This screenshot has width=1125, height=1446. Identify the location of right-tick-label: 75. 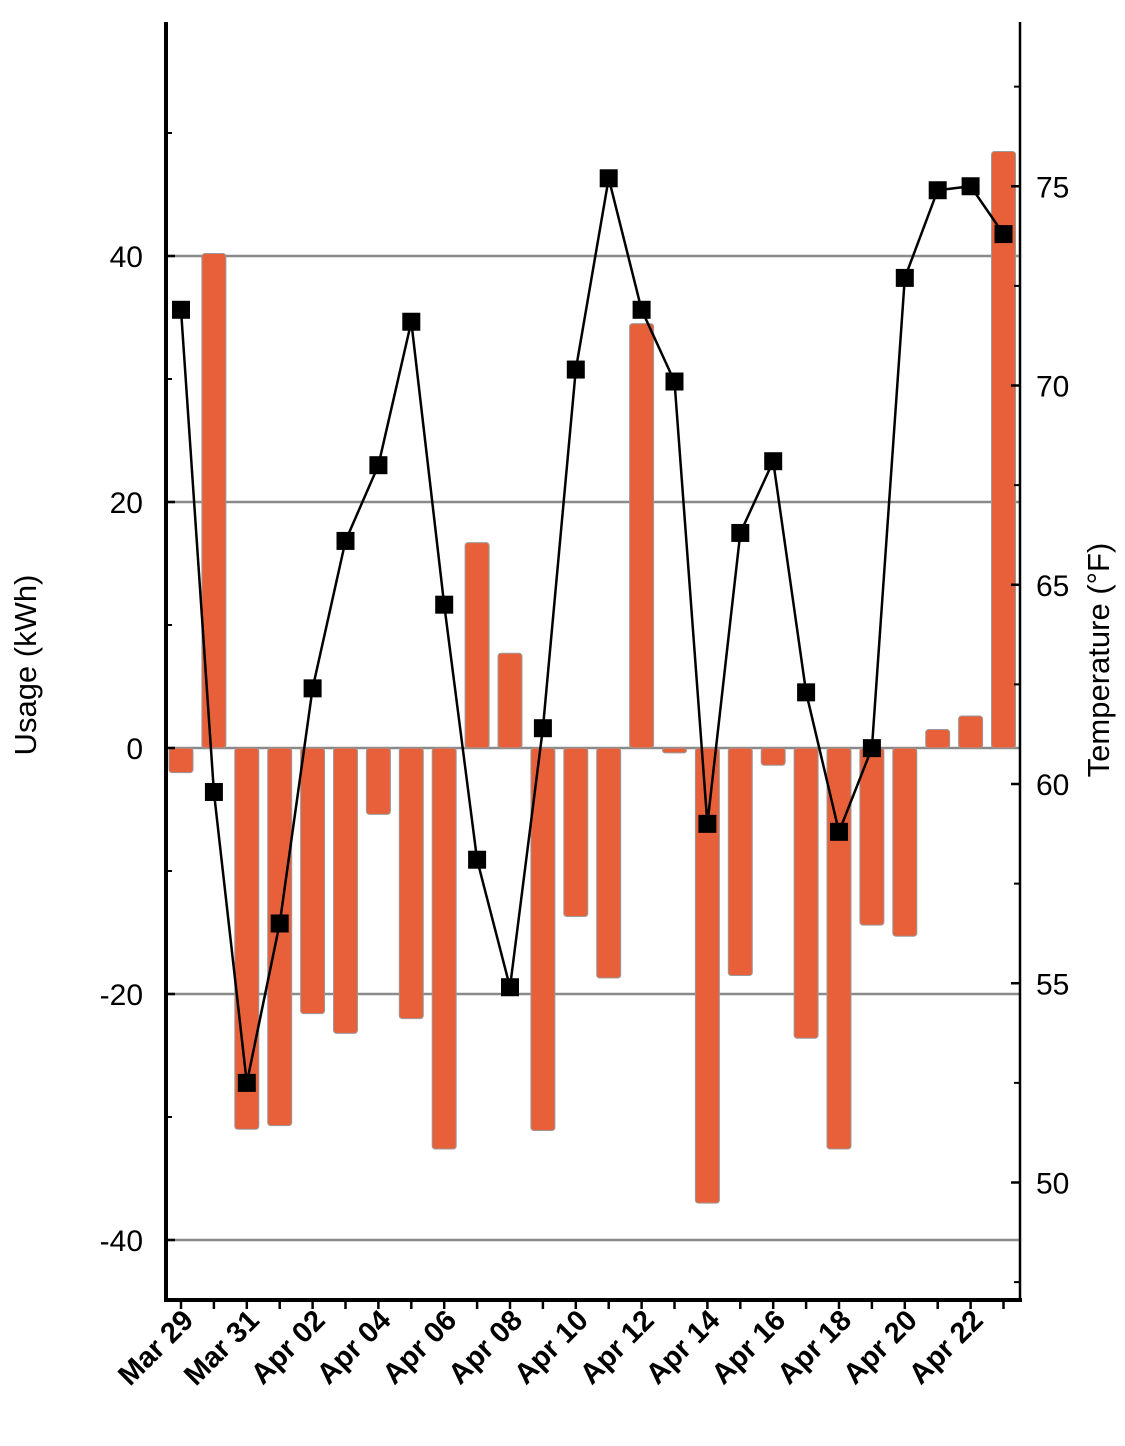
(1052, 187).